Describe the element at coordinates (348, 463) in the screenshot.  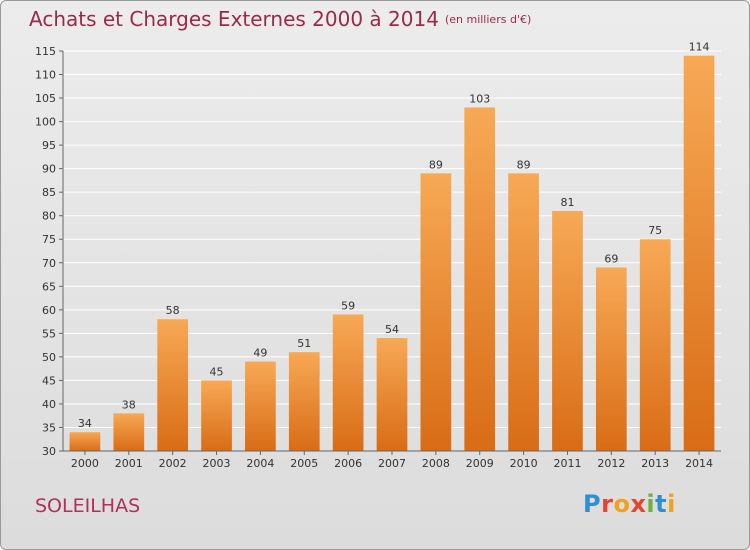
I see `x-tick-label: 2006` at that location.